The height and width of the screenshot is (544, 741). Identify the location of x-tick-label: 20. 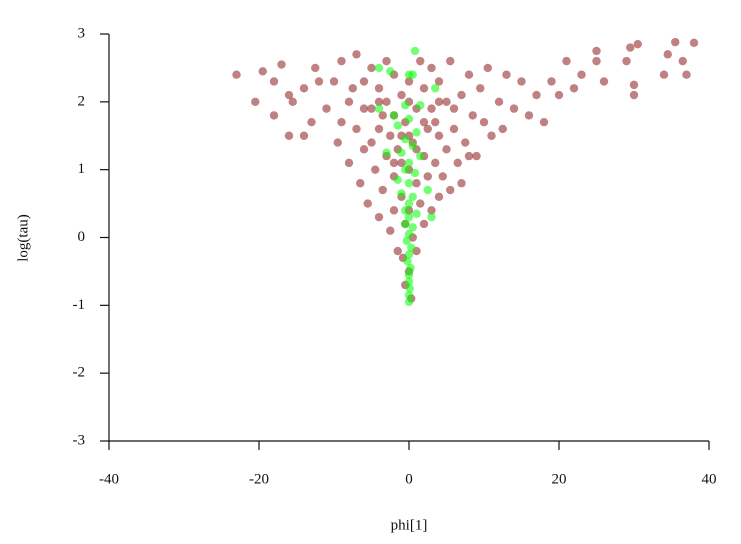
(559, 479).